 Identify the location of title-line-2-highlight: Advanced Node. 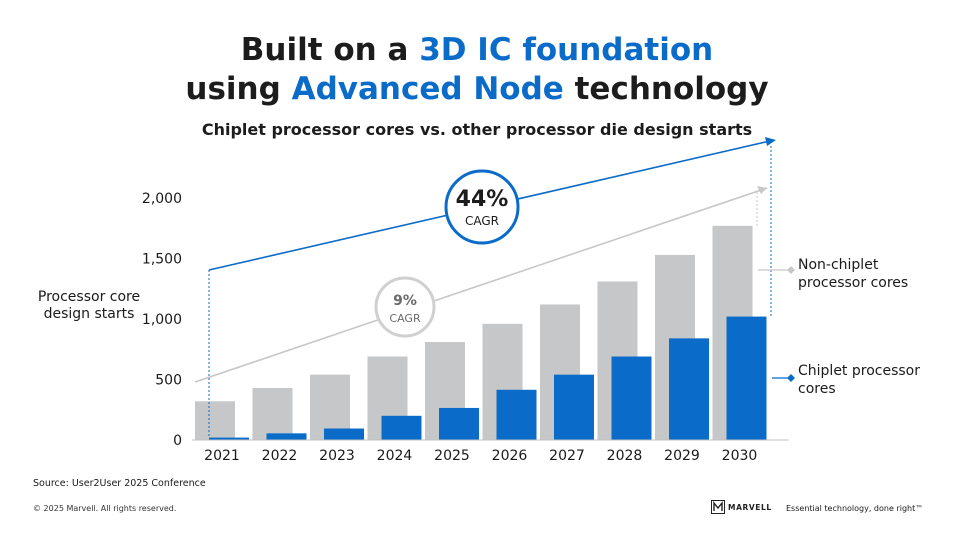
(427, 89).